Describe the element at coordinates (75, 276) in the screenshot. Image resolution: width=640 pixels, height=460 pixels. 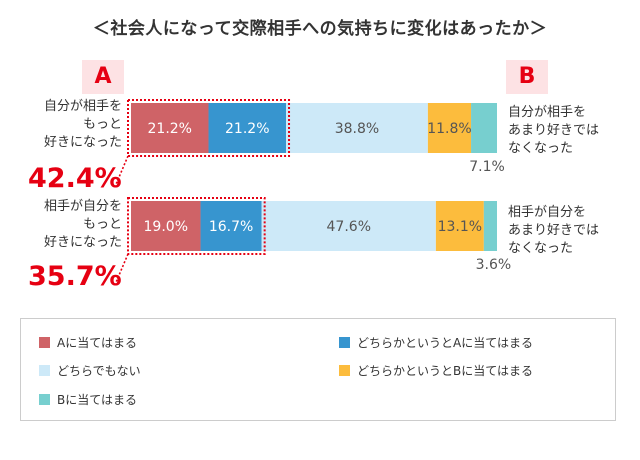
I see `row2-combined-percent: 35.7%` at that location.